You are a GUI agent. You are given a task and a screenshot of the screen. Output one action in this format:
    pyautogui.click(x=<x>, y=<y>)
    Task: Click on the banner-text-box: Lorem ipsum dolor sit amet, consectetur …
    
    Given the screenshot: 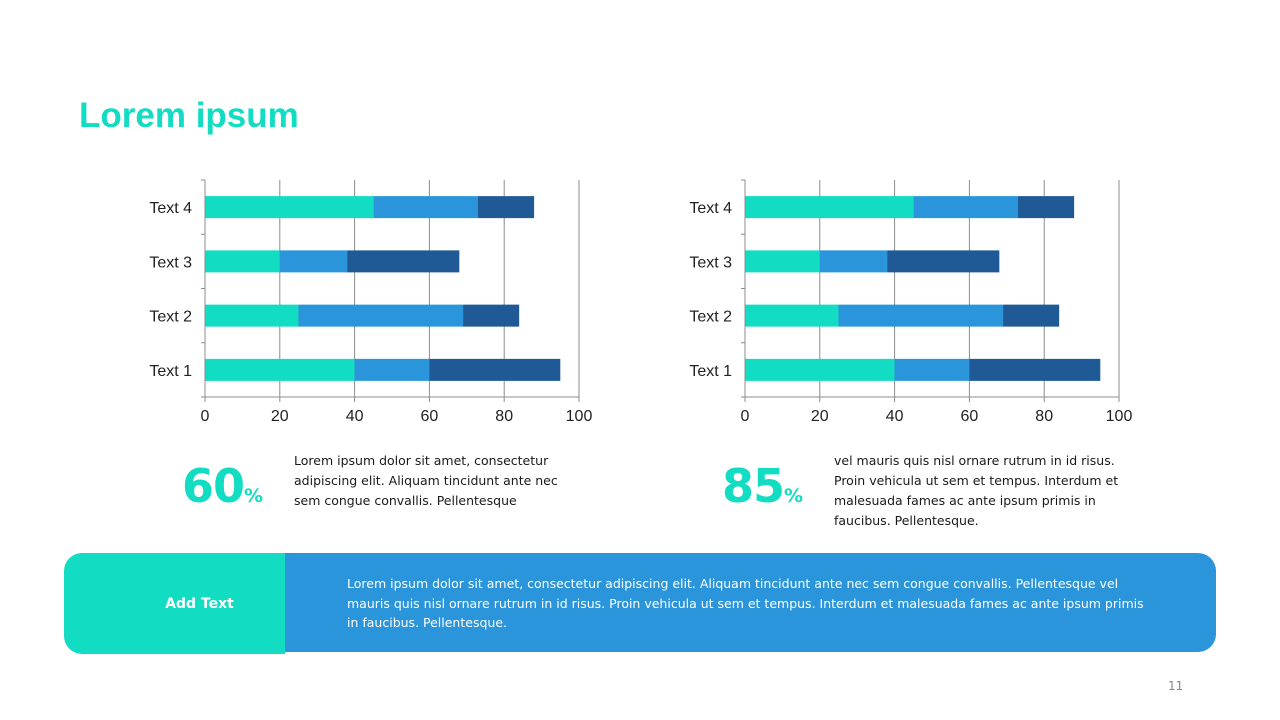 What is the action you would take?
    pyautogui.click(x=750, y=602)
    